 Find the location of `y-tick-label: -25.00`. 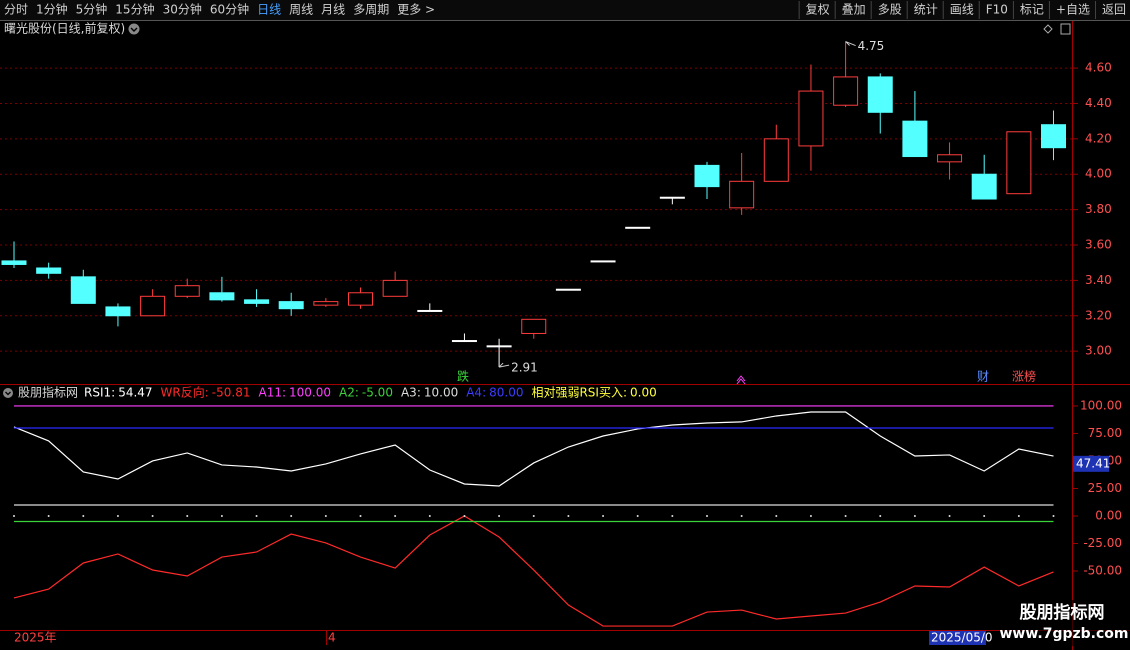

y-tick-label: -25.00 is located at coordinates (1102, 543).